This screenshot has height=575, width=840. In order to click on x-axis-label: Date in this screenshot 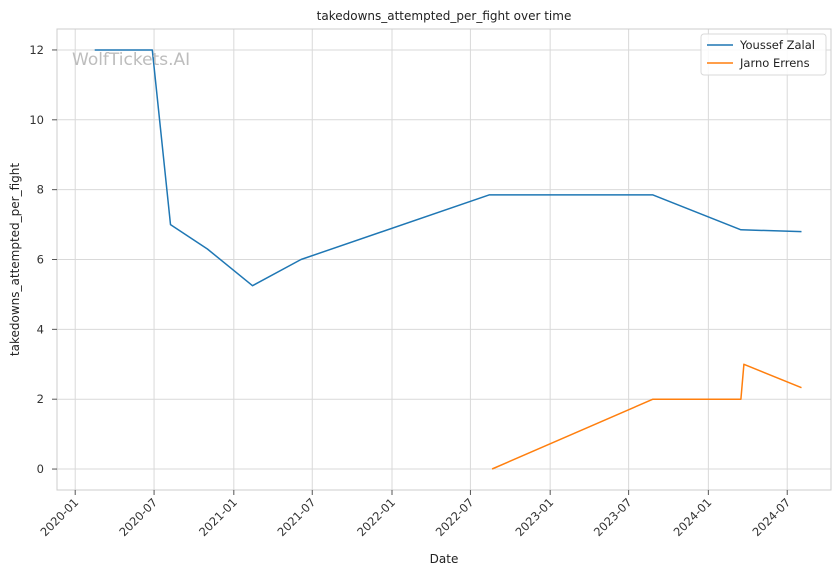, I will do `click(444, 559)`.